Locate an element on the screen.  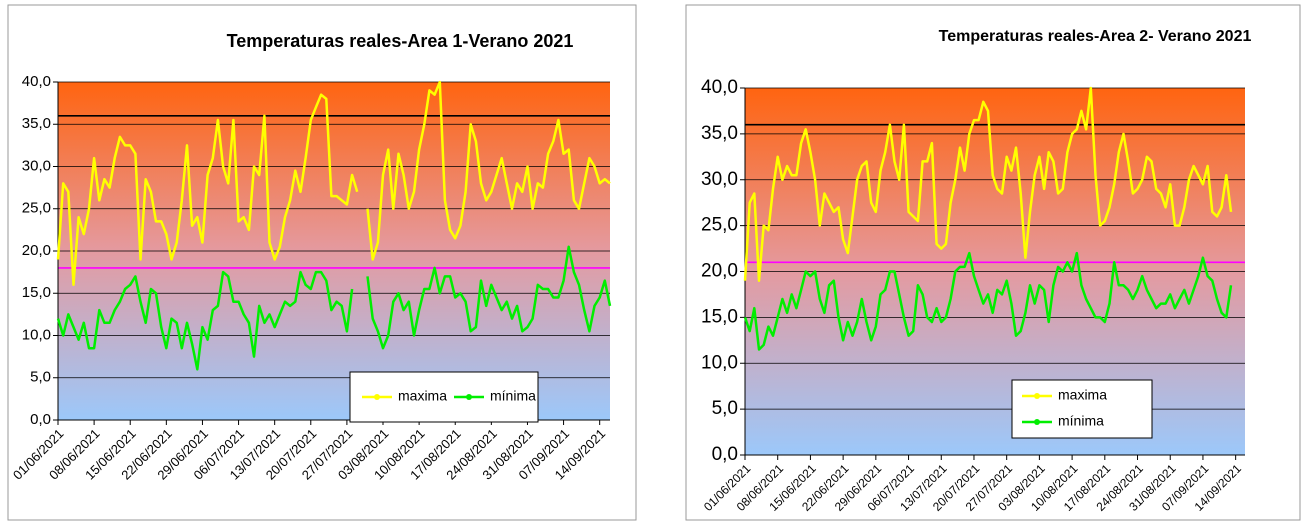
legend-box is located at coordinates (1082, 409).